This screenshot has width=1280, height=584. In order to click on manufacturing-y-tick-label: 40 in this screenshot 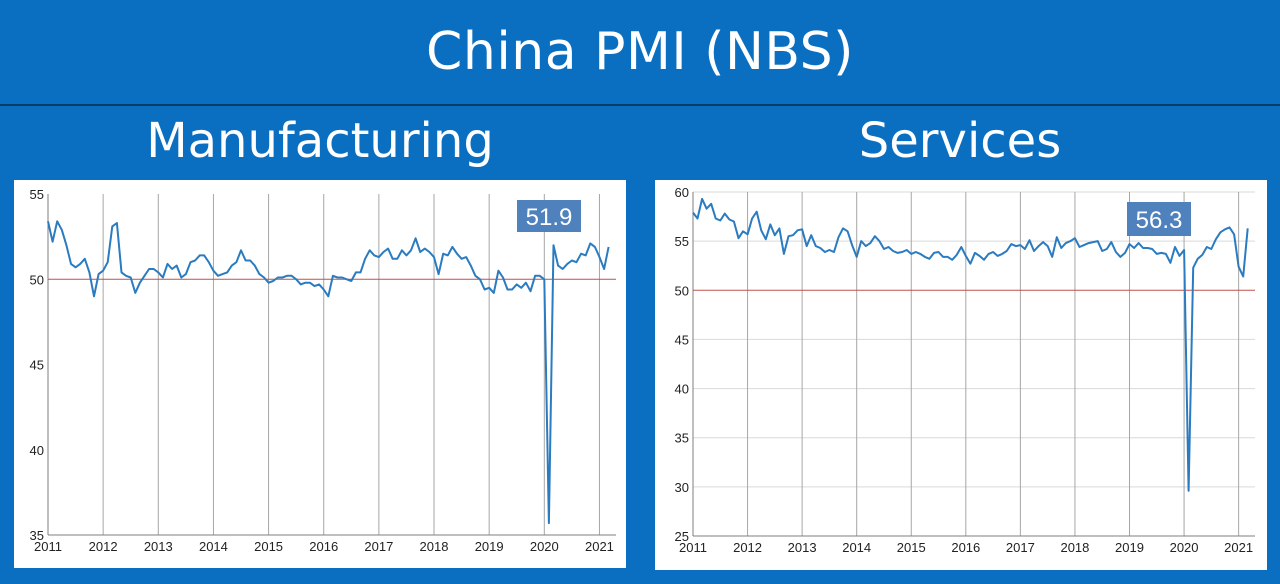, I will do `click(37, 450)`.